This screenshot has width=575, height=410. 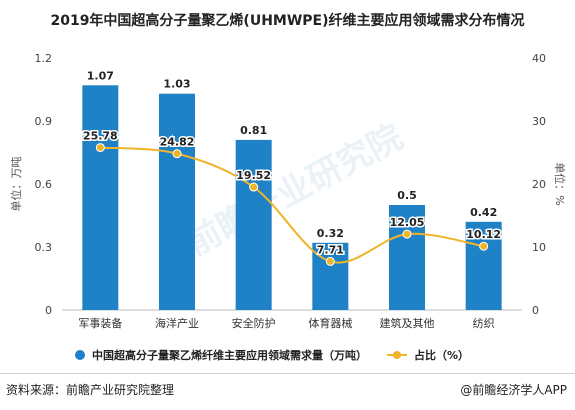 I want to click on line-value-label: 25.78, so click(x=100, y=136).